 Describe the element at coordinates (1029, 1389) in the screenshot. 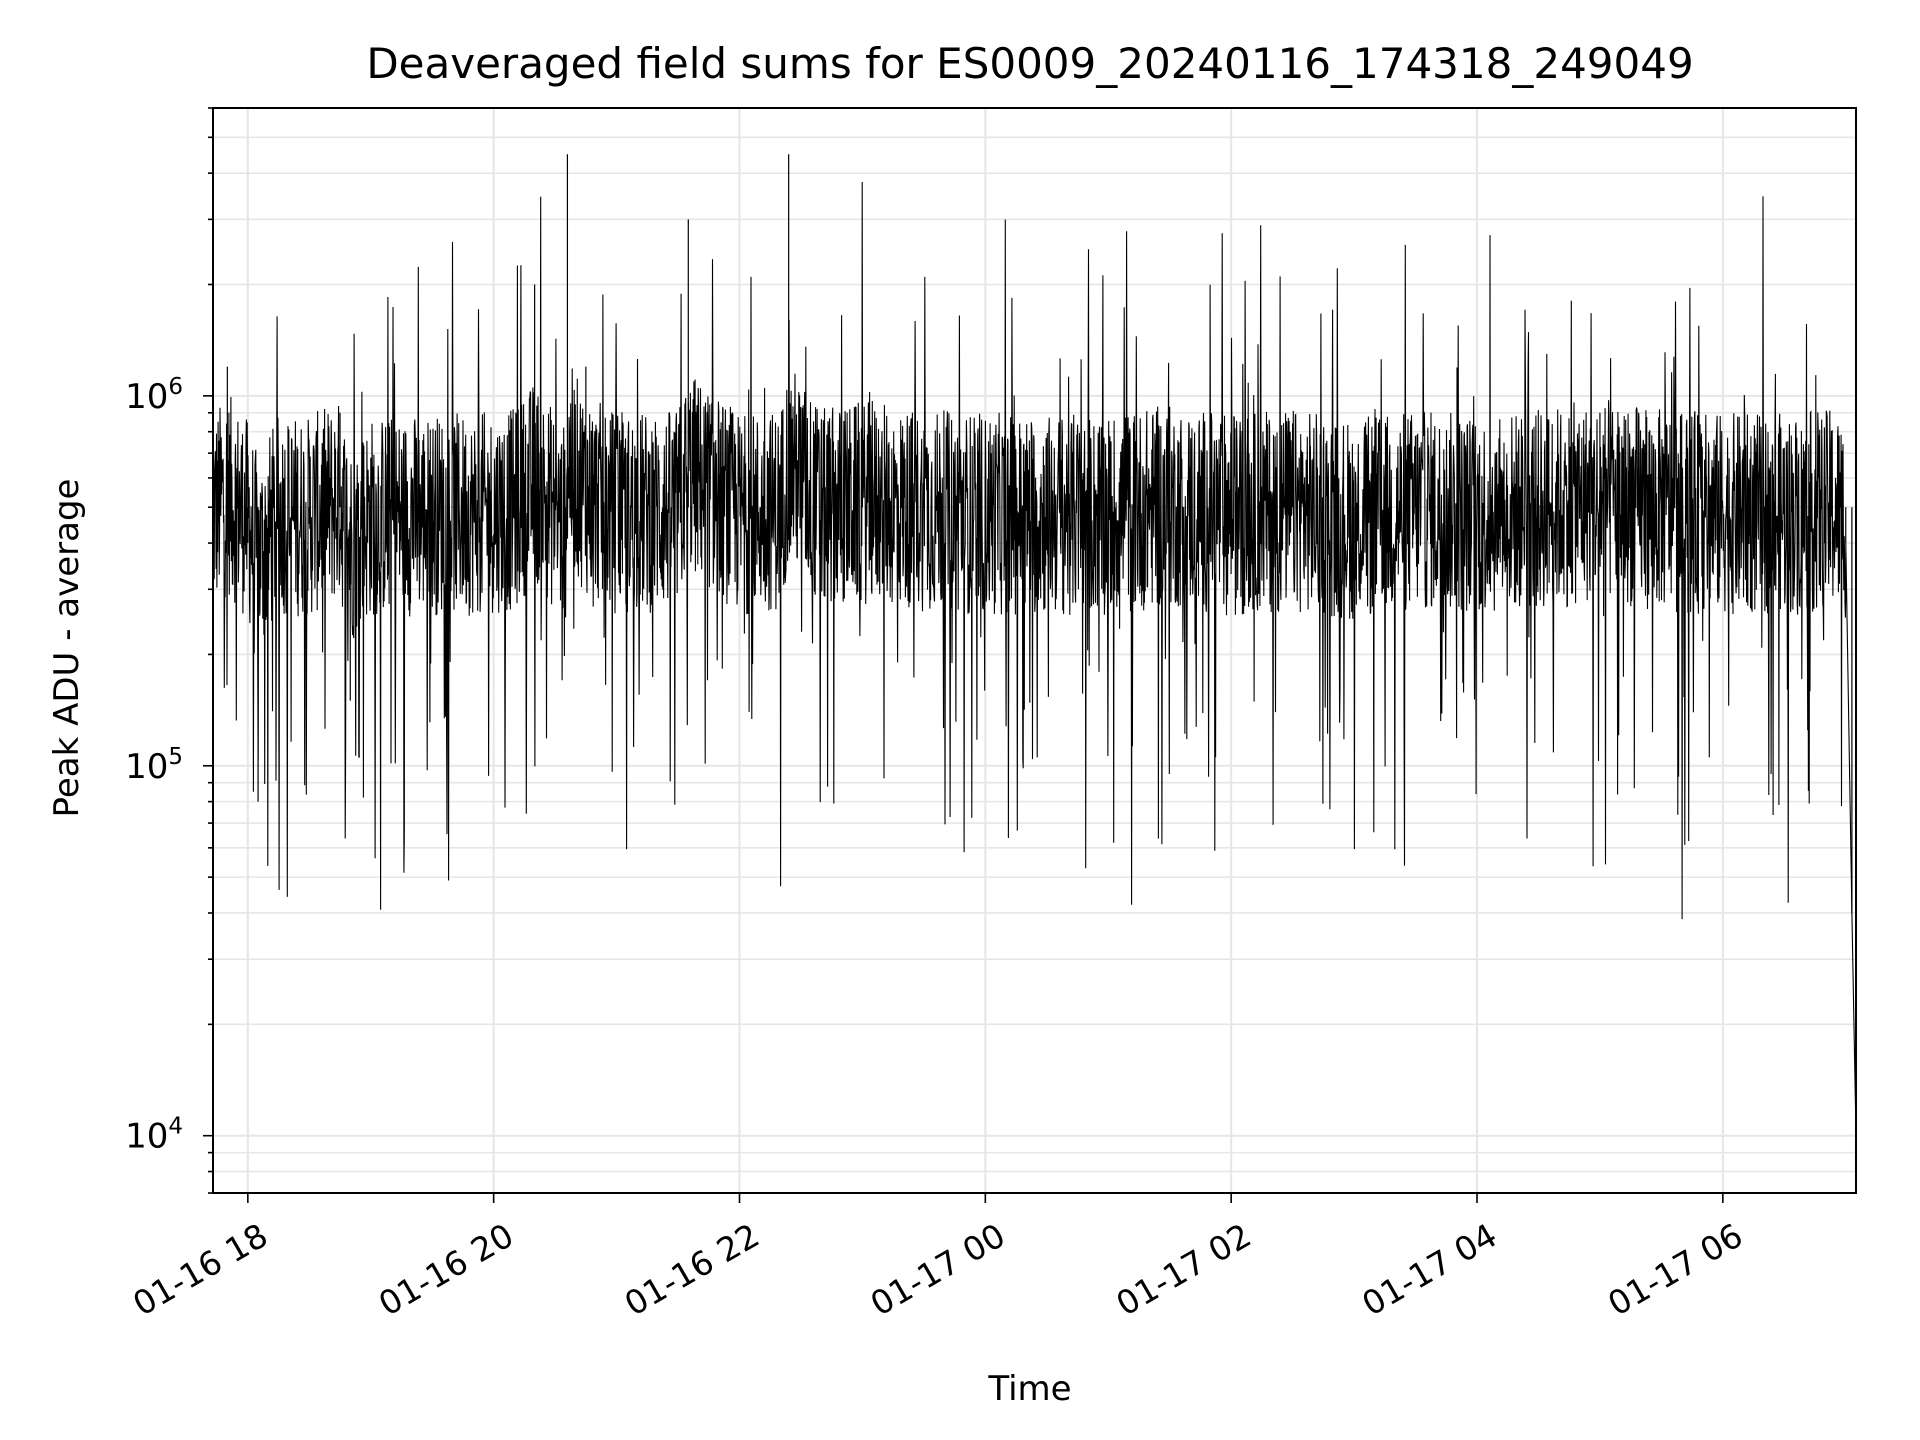

I see `x-axis-label: Time` at that location.